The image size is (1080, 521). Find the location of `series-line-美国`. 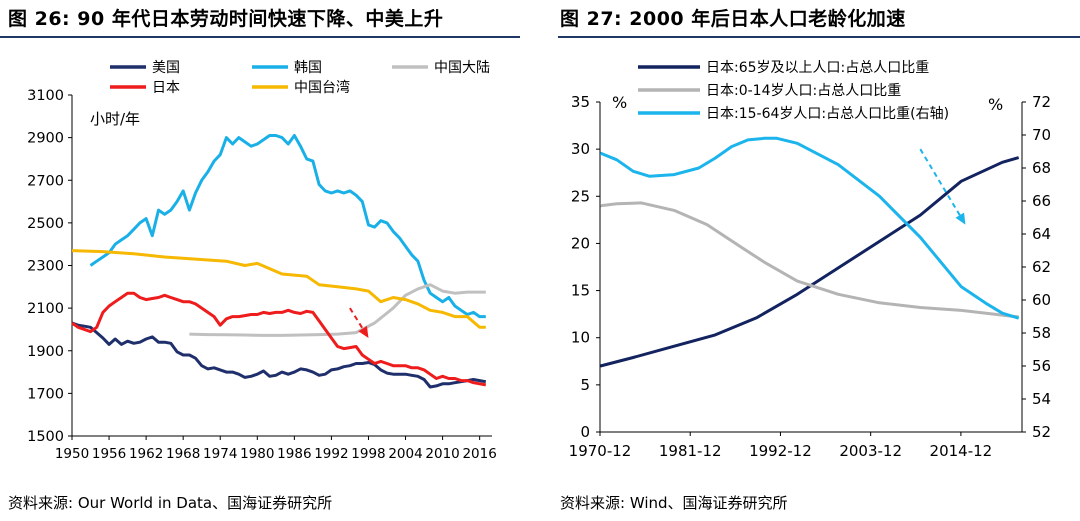

series-line-美国 is located at coordinates (279, 355).